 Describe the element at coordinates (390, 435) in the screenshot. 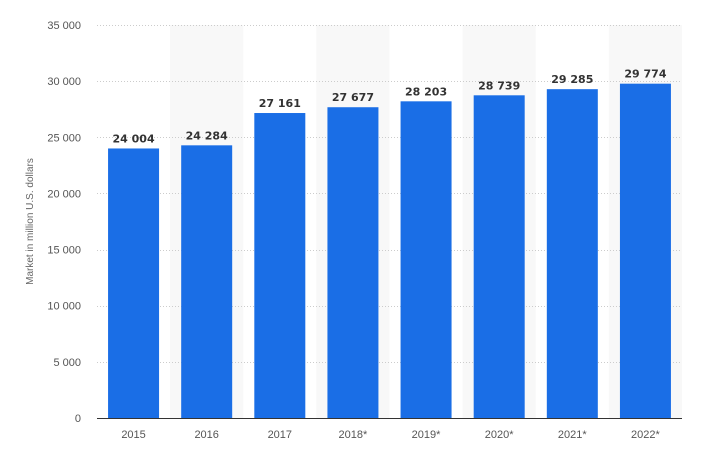

I see `x-axis-tick-labels: 2015 2016 2017 2018* 2019* 2020* 2021* 2022*` at that location.